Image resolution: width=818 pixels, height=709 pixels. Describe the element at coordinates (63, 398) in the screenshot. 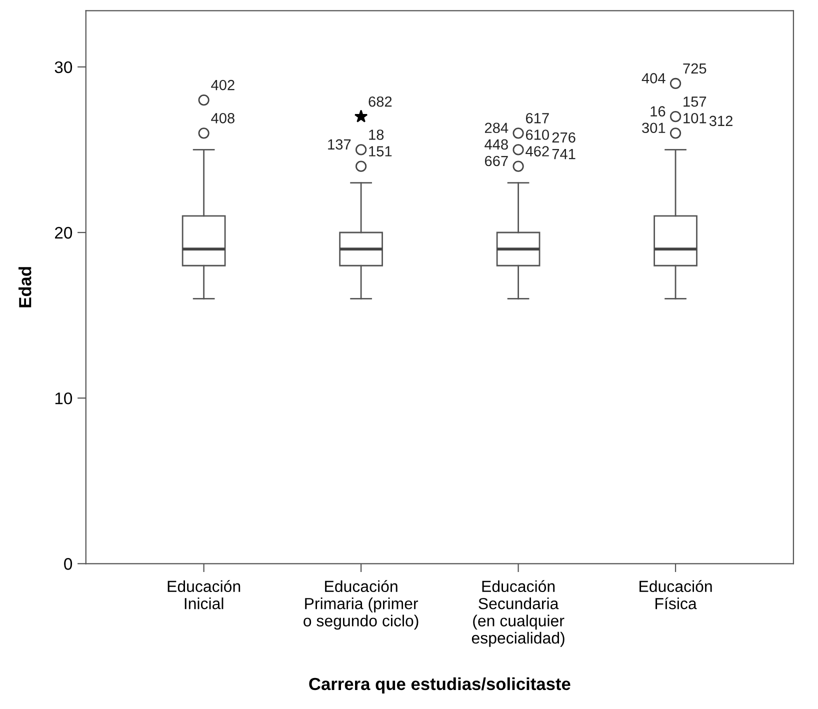

I see `y-tick-label: 10` at that location.